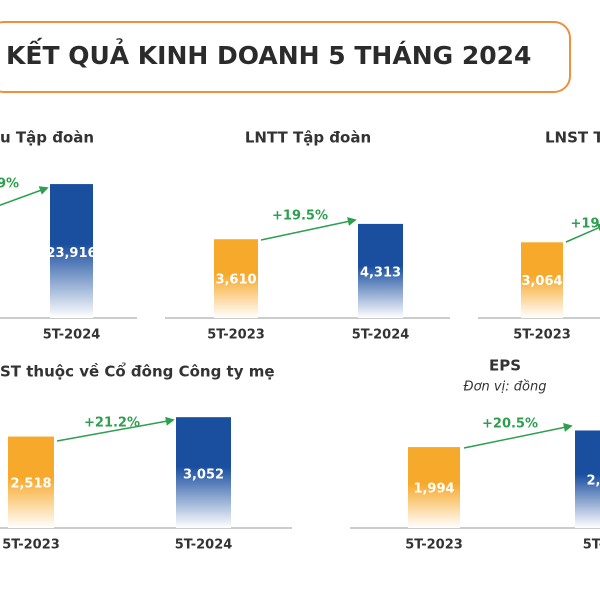 Image resolution: width=600 pixels, height=600 pixels. I want to click on growth-label: +19, so click(585, 224).